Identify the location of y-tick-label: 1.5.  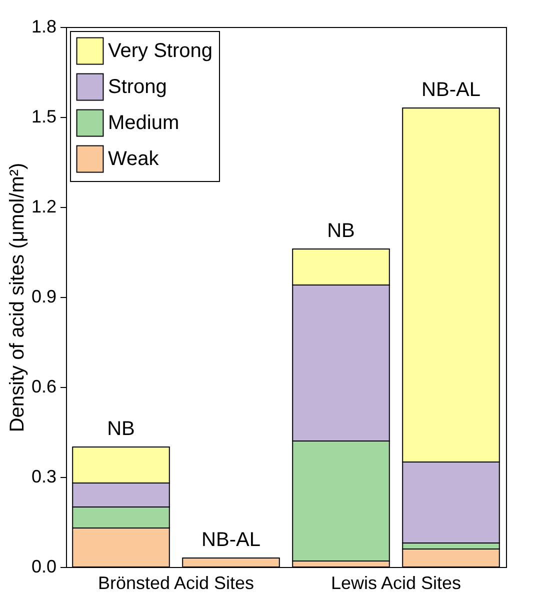
(43, 116).